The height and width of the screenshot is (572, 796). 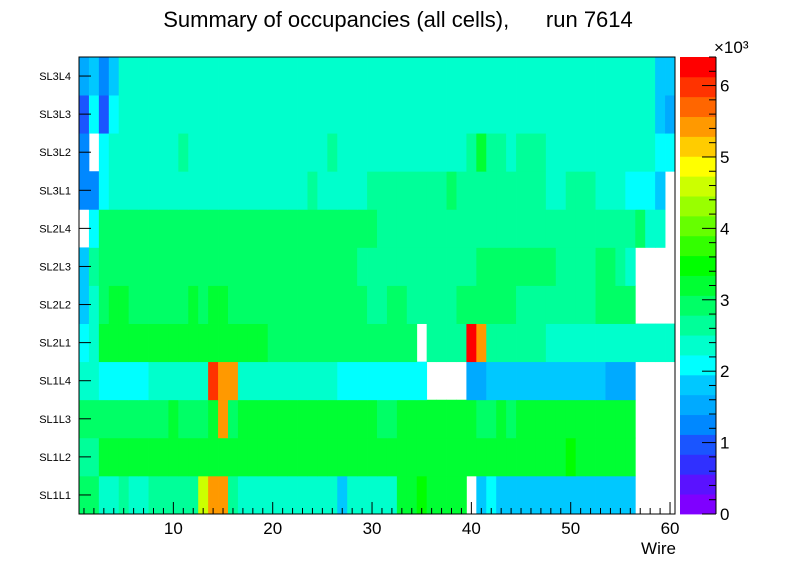 I want to click on colorbar-tick-label: 0, so click(x=724, y=514).